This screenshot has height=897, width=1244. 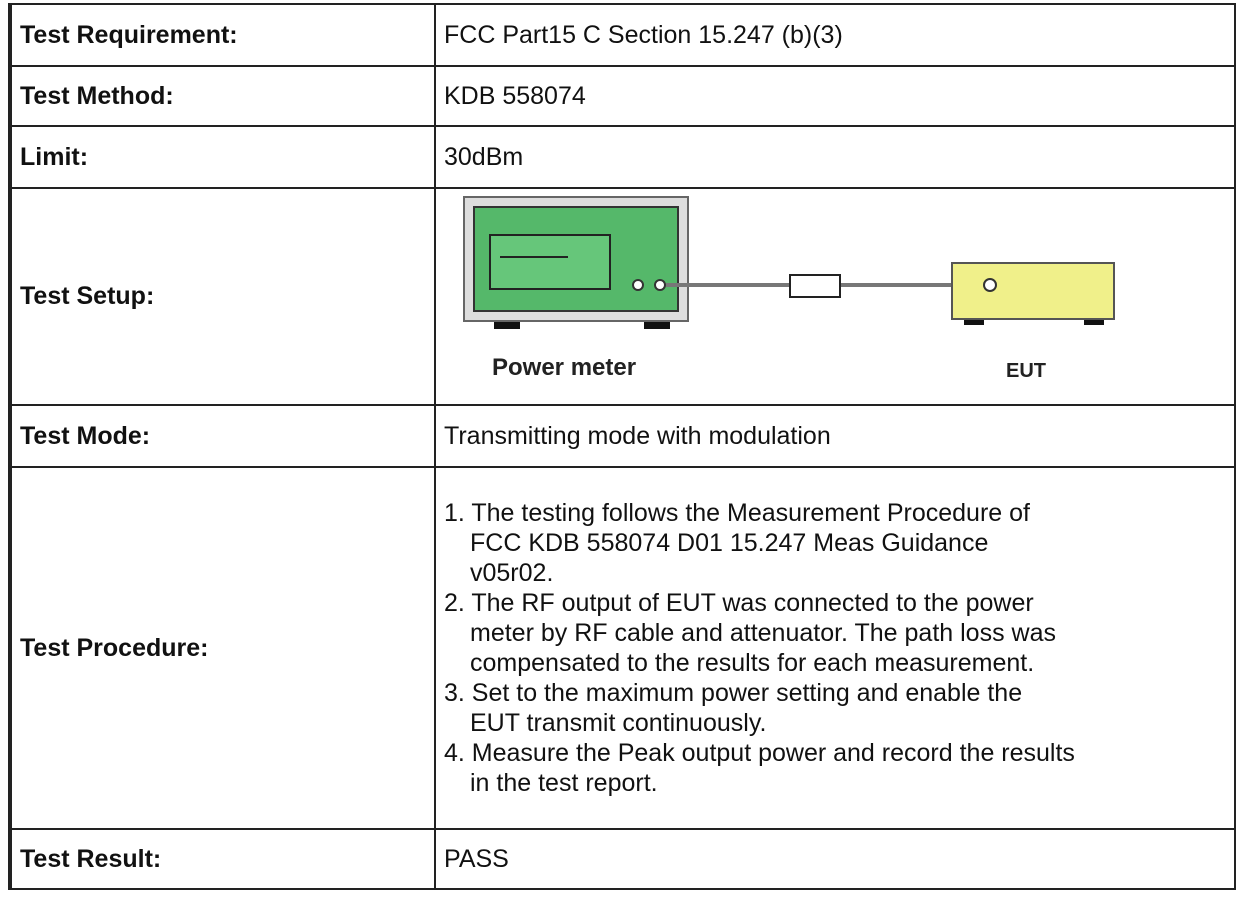 I want to click on setup-diagram: Power meter EUT, so click(x=789, y=289).